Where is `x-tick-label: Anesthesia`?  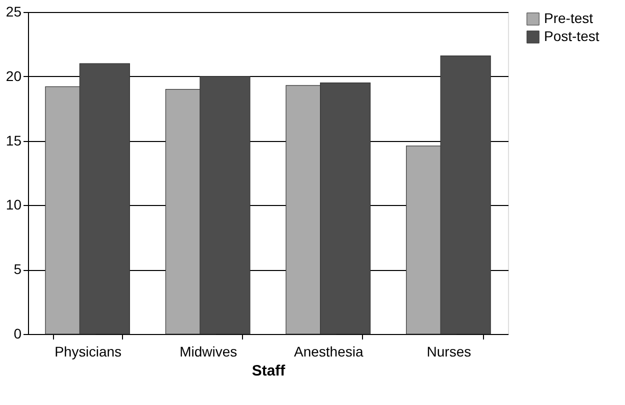 x-tick-label: Anesthesia is located at coordinates (329, 352).